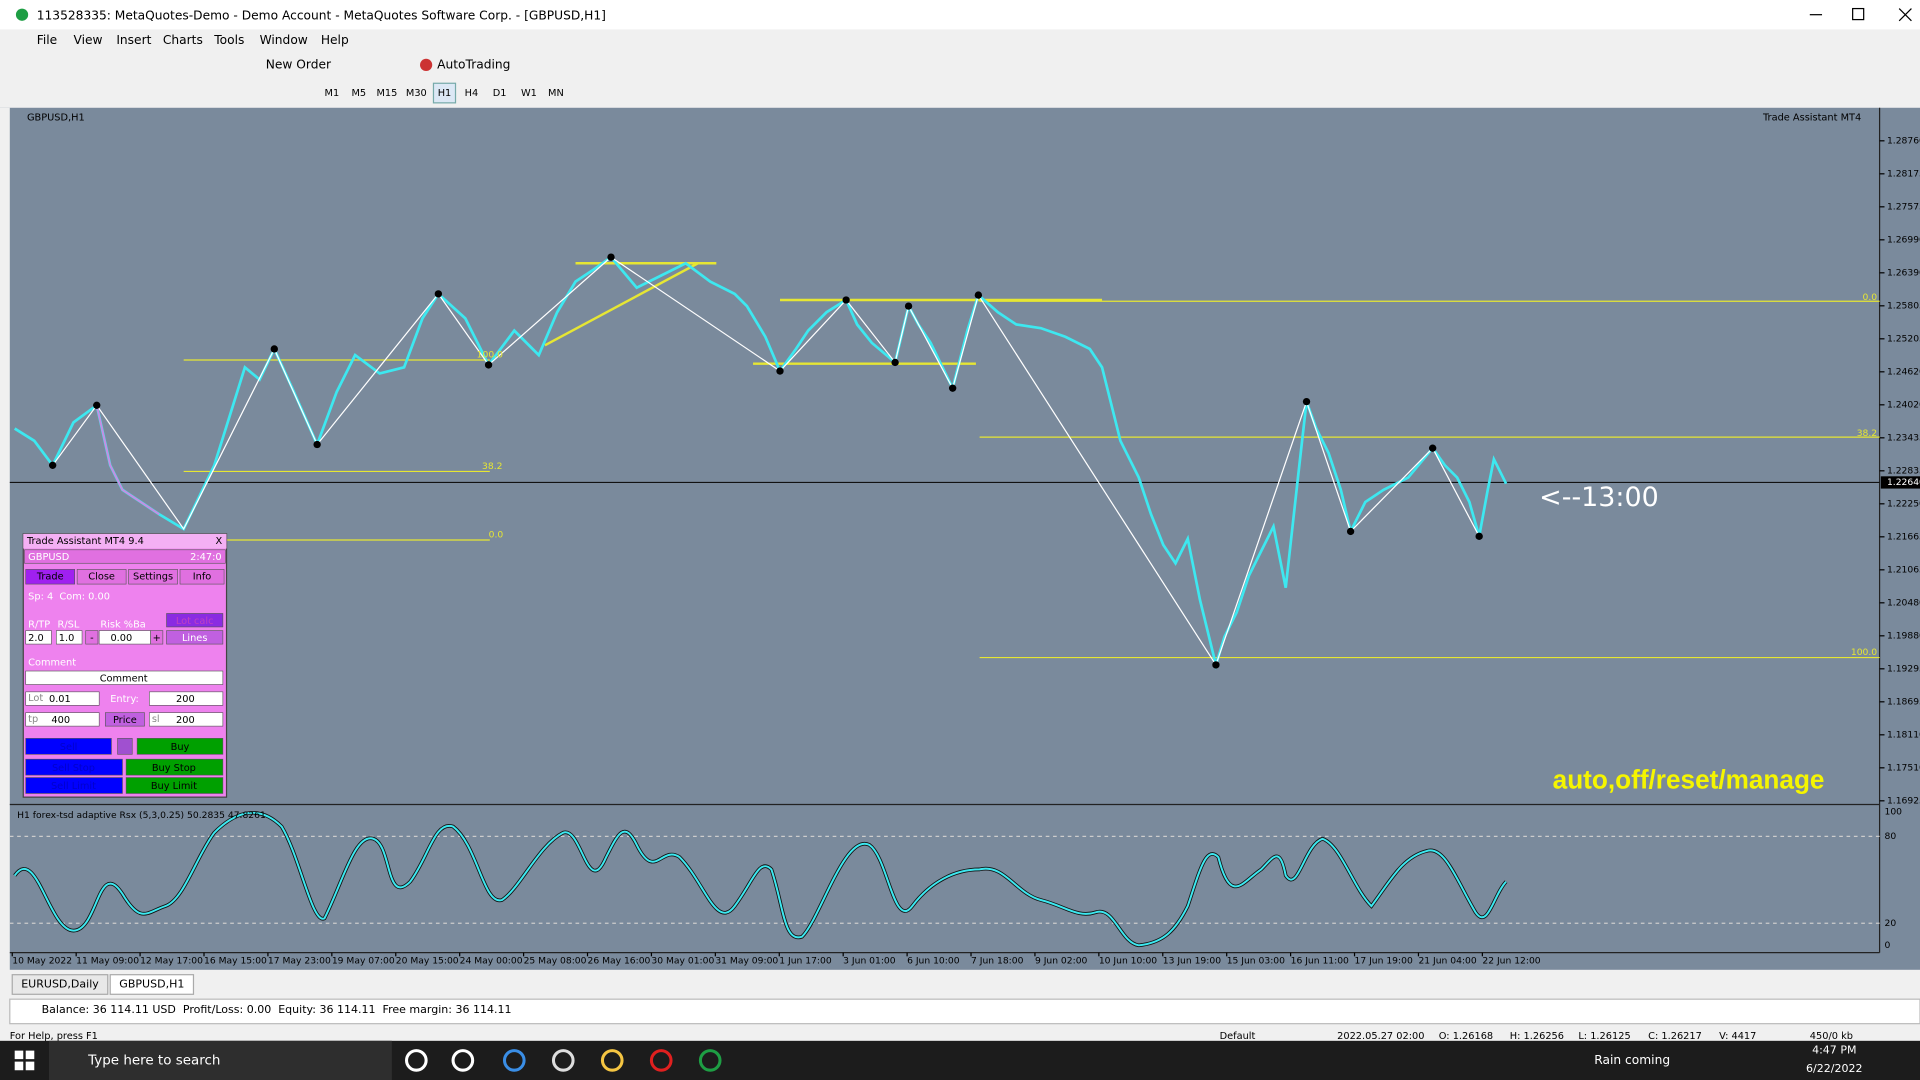  I want to click on panel-text: 200, so click(185, 720).